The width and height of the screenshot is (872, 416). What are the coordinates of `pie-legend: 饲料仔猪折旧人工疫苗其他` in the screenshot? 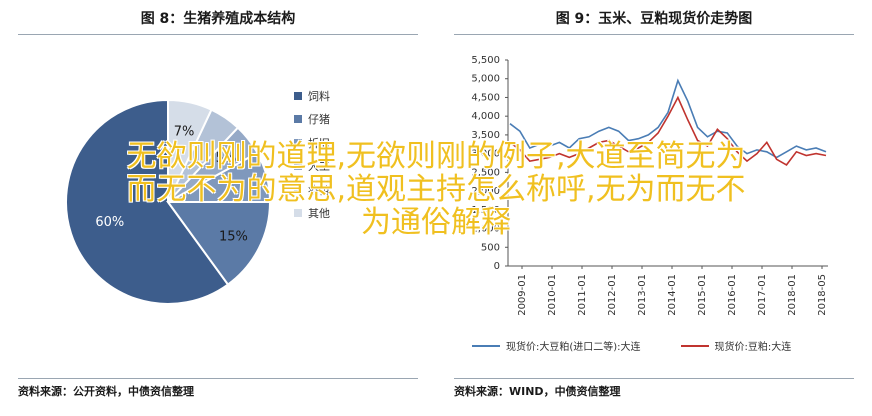 It's located at (312, 154).